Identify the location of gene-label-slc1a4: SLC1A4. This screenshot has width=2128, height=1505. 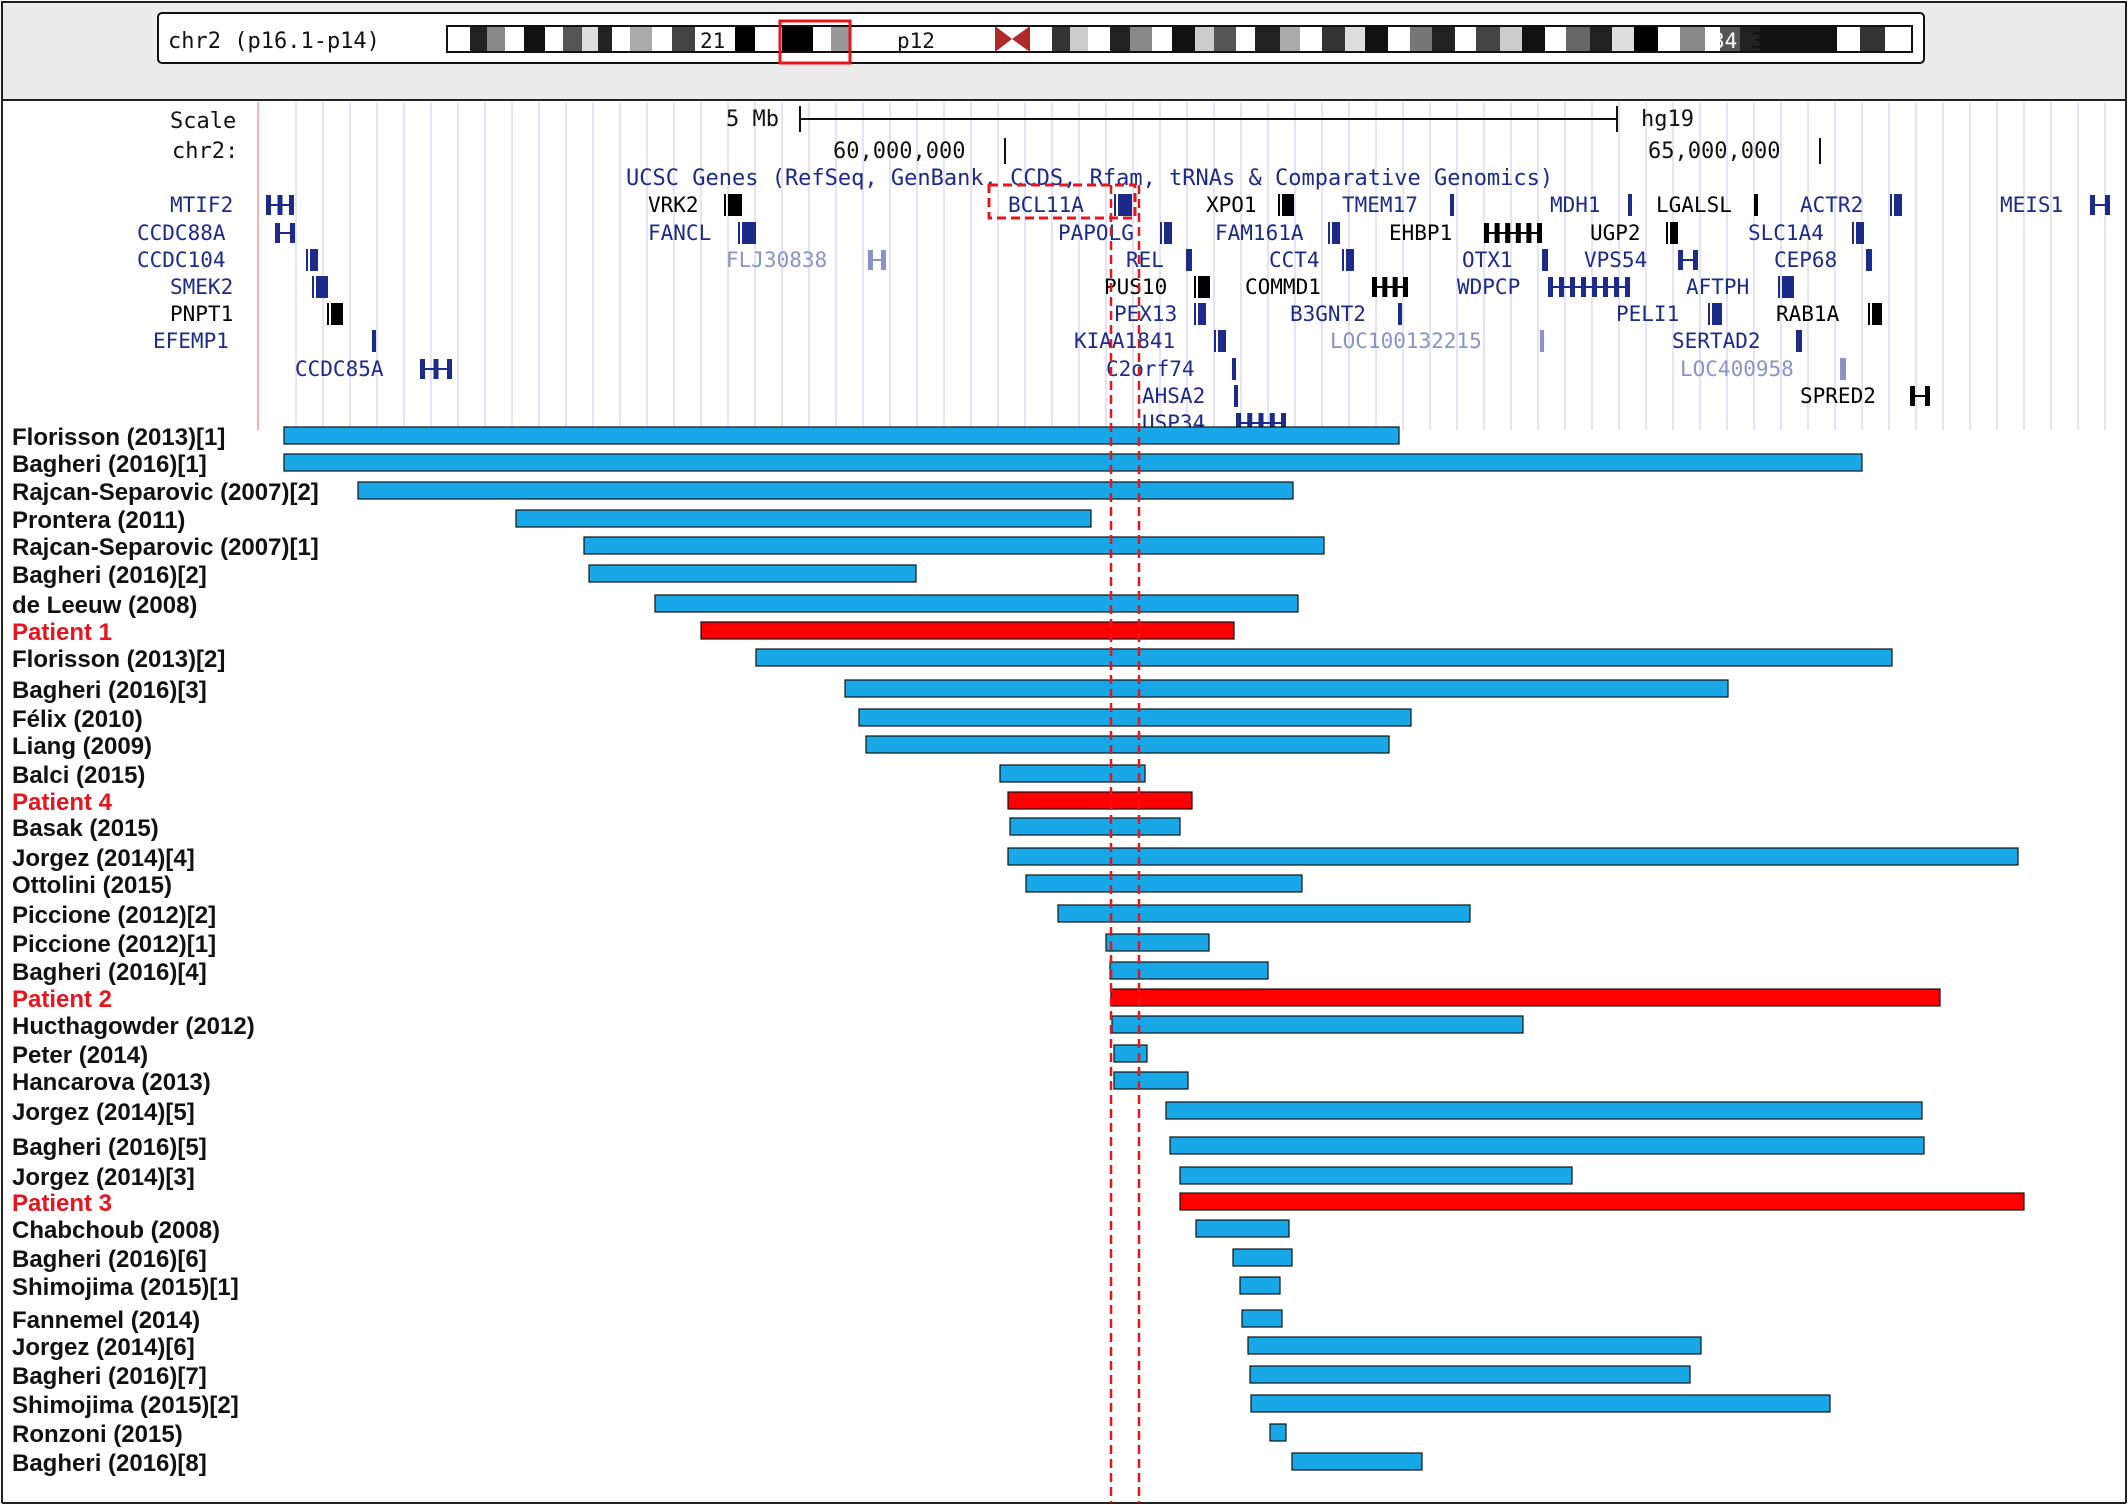
(1786, 233).